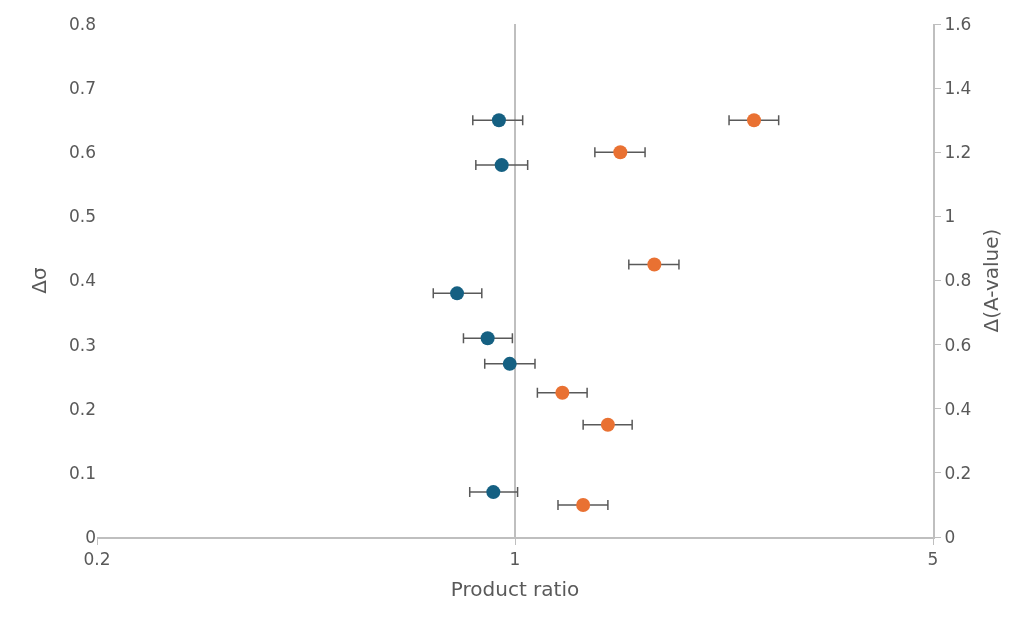  What do you see at coordinates (991, 280) in the screenshot?
I see `y2-axis-title: Δ(A-value)` at bounding box center [991, 280].